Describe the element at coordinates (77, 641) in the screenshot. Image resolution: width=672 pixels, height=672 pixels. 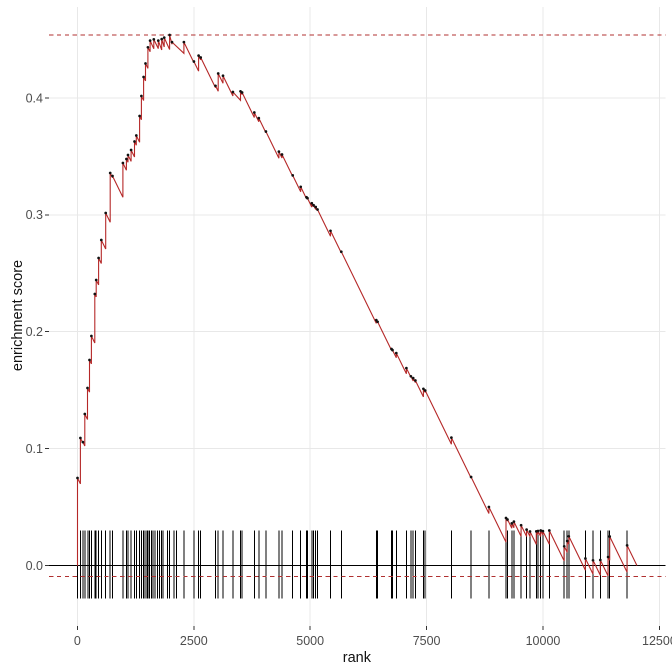
I see `svg-text: 0` at that location.